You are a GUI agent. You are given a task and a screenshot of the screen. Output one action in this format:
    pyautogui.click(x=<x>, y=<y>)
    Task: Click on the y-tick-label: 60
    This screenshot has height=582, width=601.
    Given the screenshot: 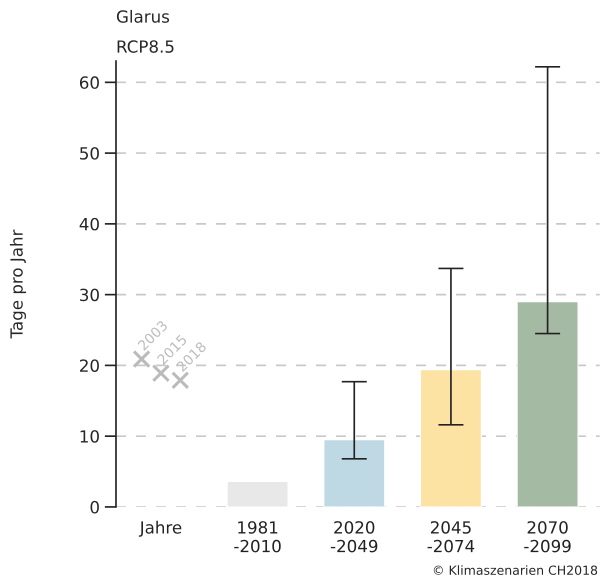 What is the action you would take?
    pyautogui.click(x=89, y=82)
    